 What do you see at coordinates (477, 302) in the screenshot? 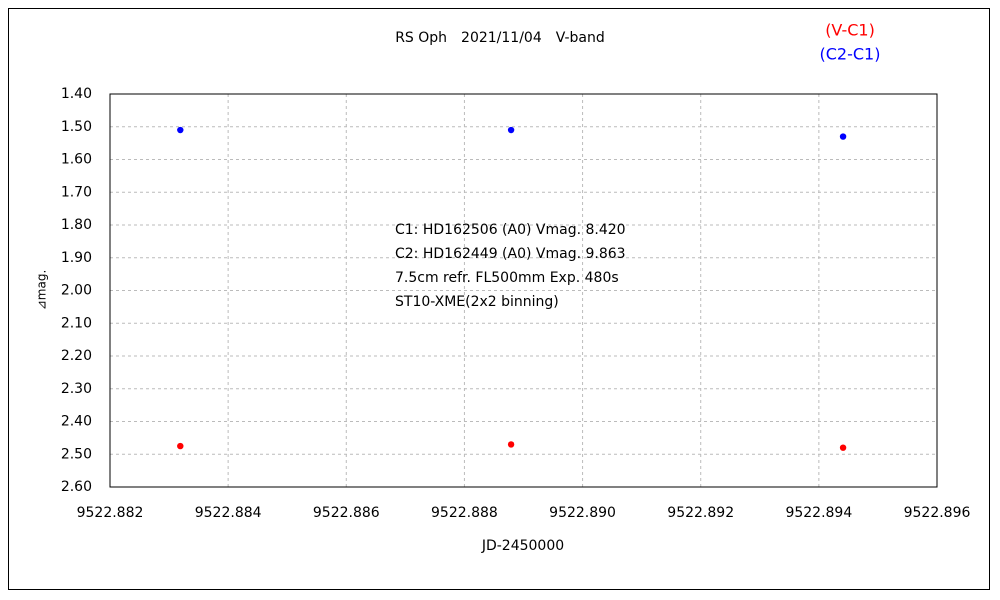
I see `annotation: ST10-XME(2x2 binning)` at bounding box center [477, 302].